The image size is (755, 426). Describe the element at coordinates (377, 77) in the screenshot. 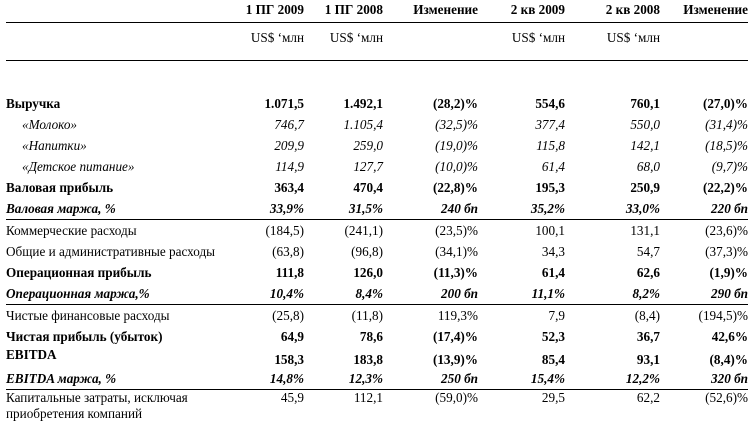

I see `spacer` at that location.